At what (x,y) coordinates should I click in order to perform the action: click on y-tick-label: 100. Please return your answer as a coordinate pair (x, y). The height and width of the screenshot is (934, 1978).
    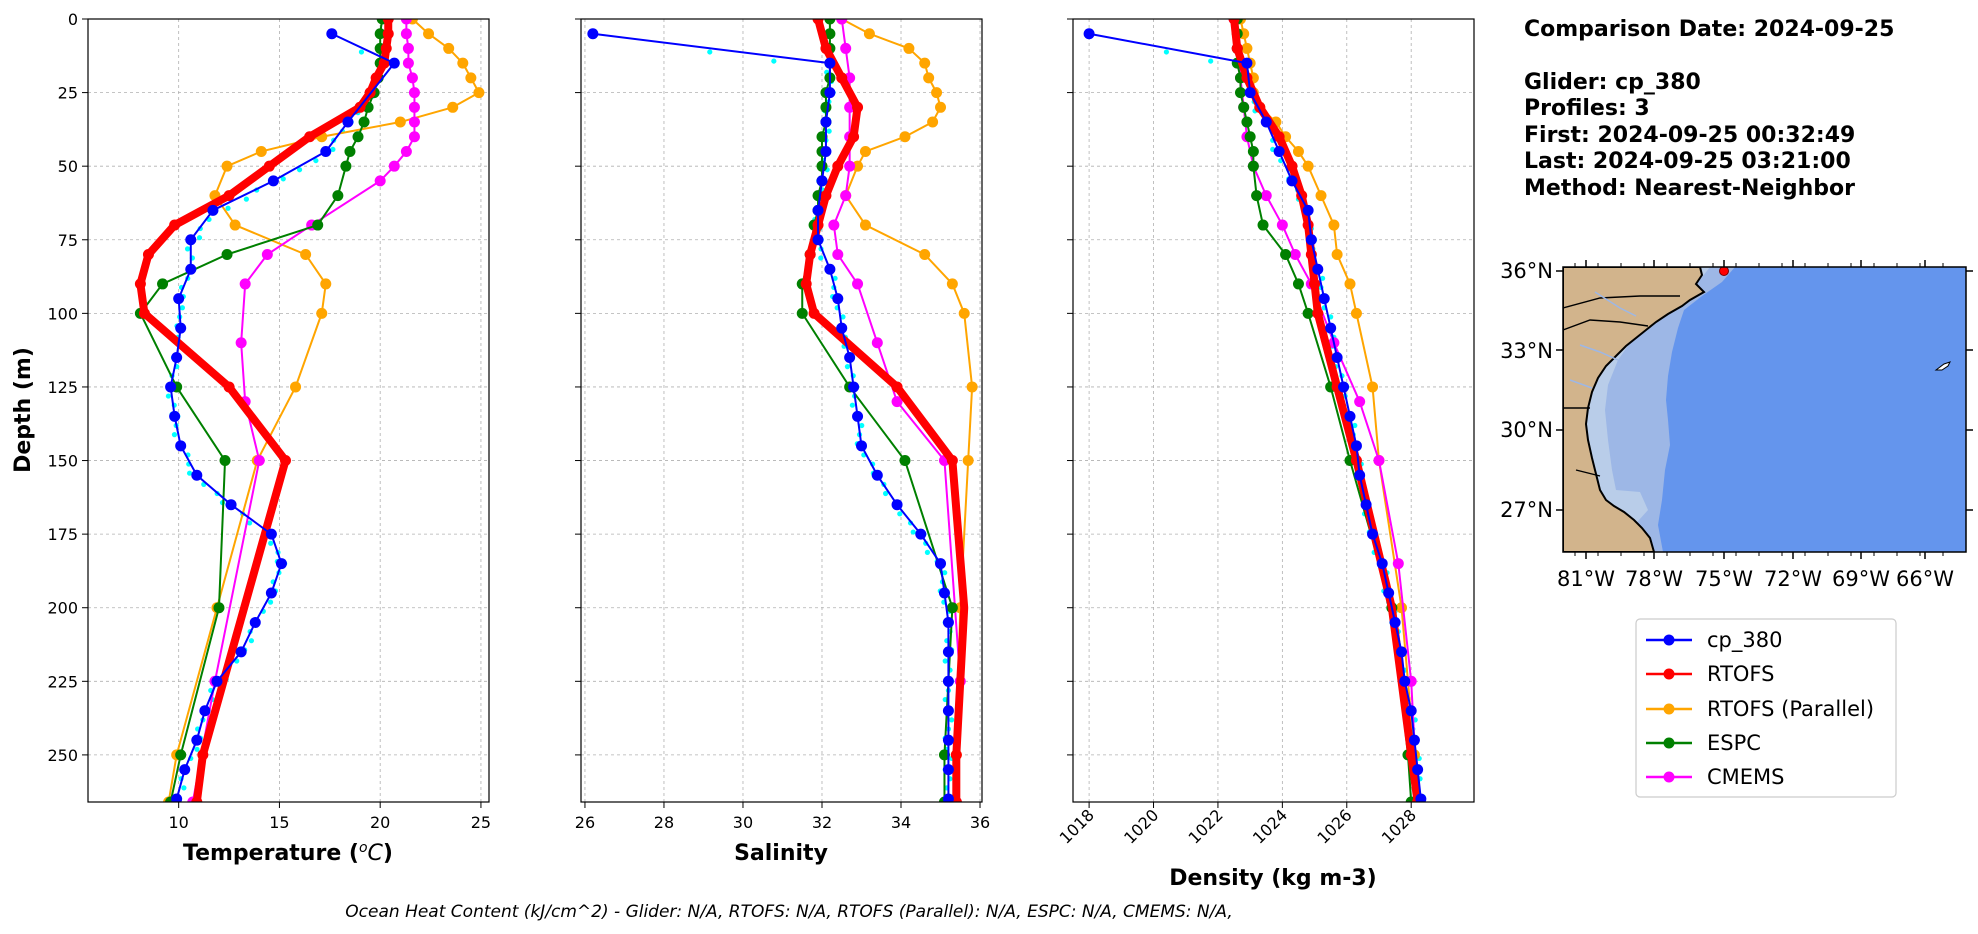
    Looking at the image, I should click on (62, 313).